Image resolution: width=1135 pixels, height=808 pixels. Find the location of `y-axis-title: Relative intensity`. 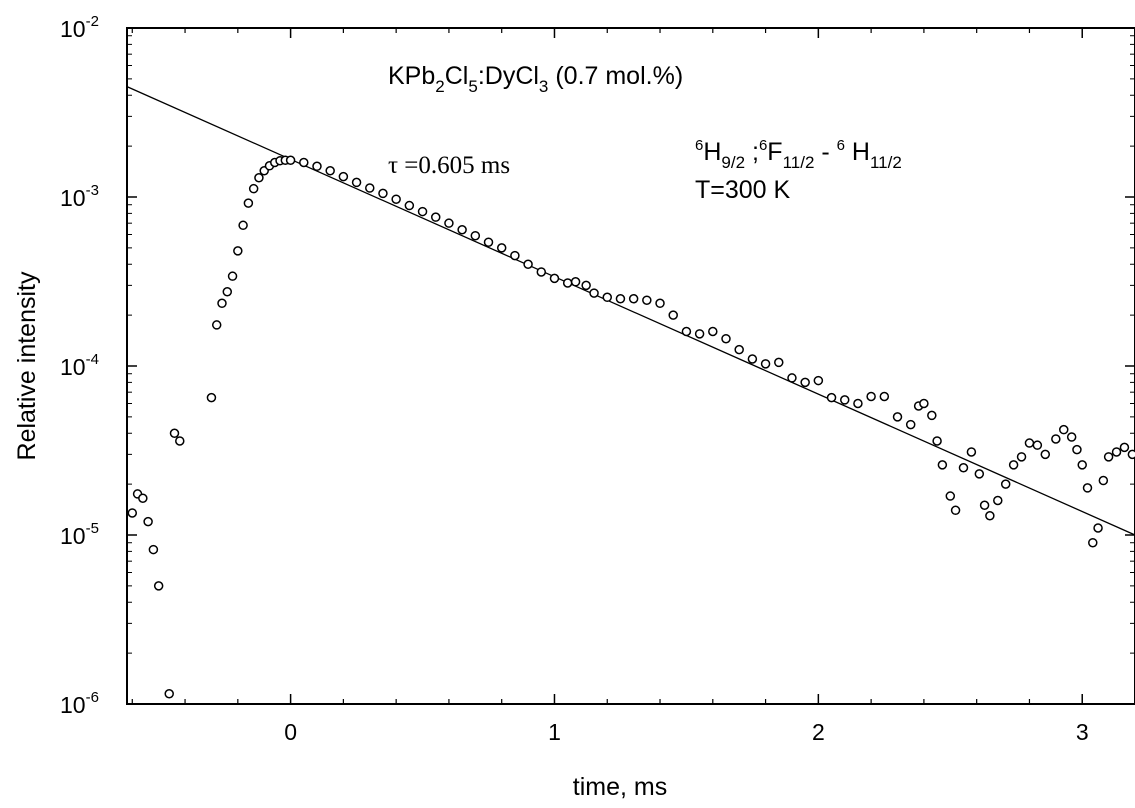

y-axis-title: Relative intensity is located at coordinates (27, 365).